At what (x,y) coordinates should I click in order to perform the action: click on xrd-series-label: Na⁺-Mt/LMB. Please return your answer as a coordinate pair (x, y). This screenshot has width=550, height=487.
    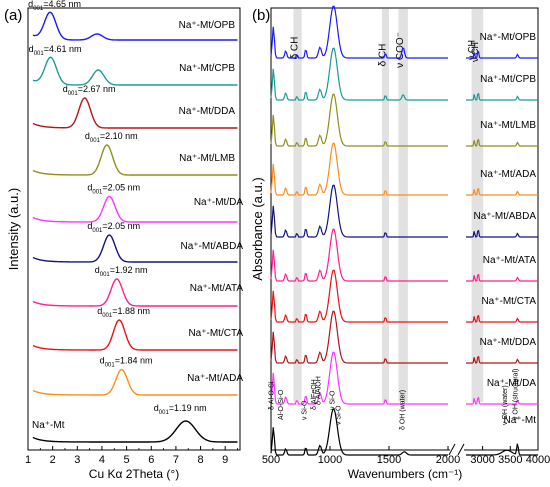
    Looking at the image, I should click on (207, 158).